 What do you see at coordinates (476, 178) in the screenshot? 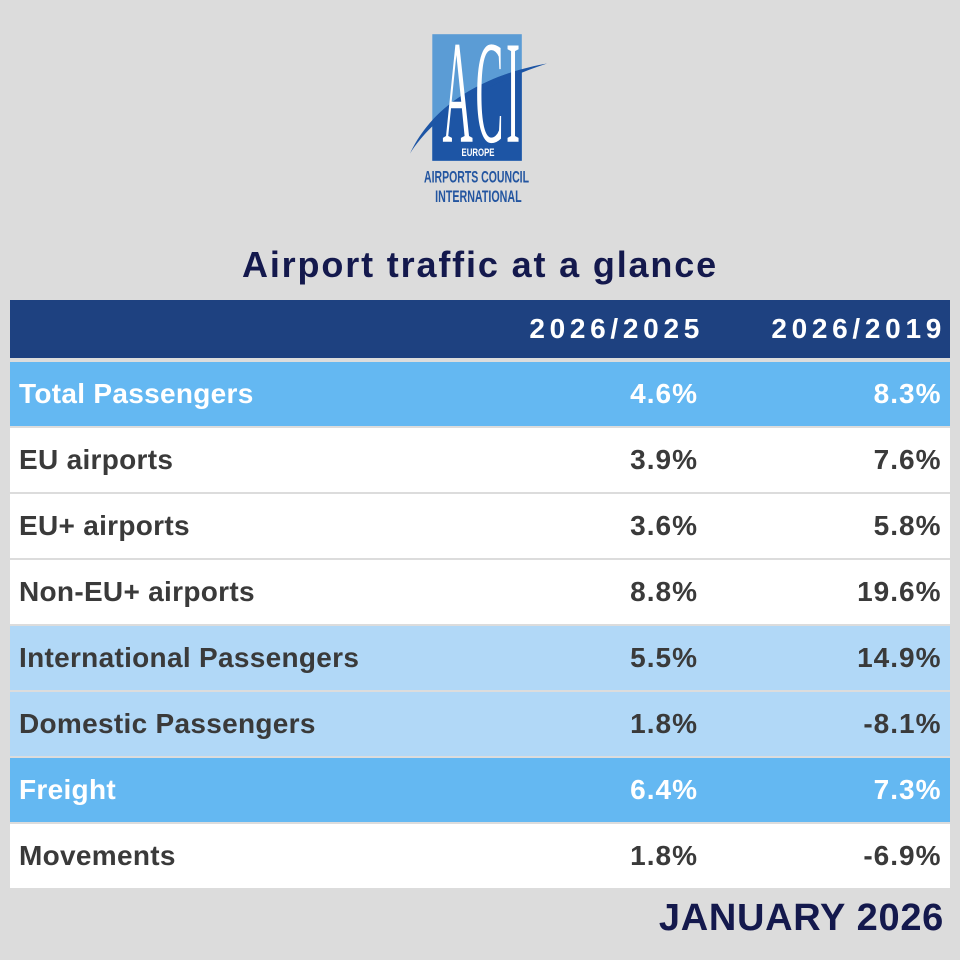
I see `svg-text: AIRPORTS COUNCIL` at bounding box center [476, 178].